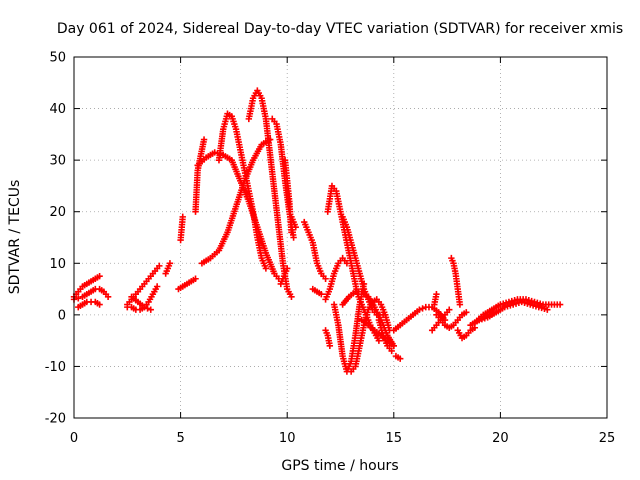 Image resolution: width=640 pixels, height=480 pixels. What do you see at coordinates (353, 263) in the screenshot?
I see `series-arc-u` at bounding box center [353, 263].